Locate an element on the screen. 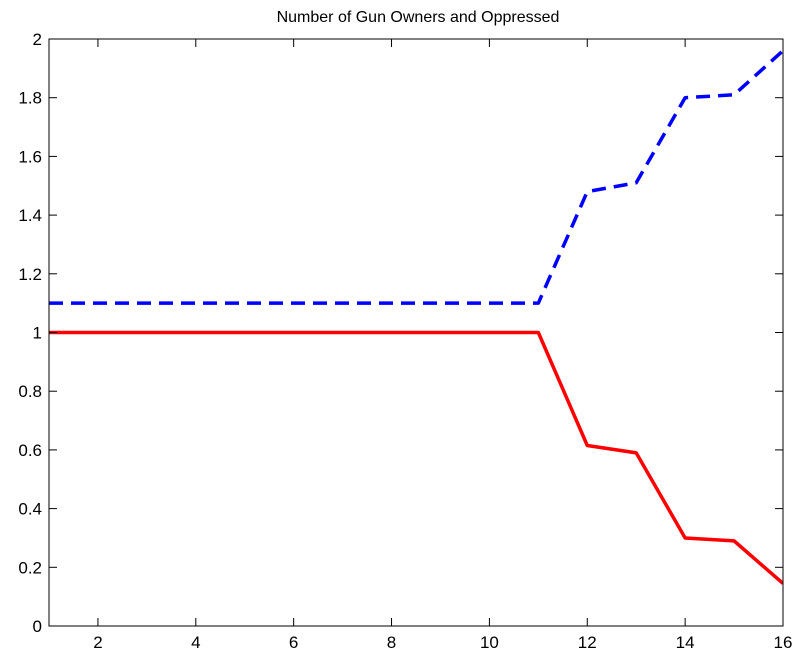 This screenshot has height=656, width=797. y-tick-label-2: 2 is located at coordinates (37, 39).